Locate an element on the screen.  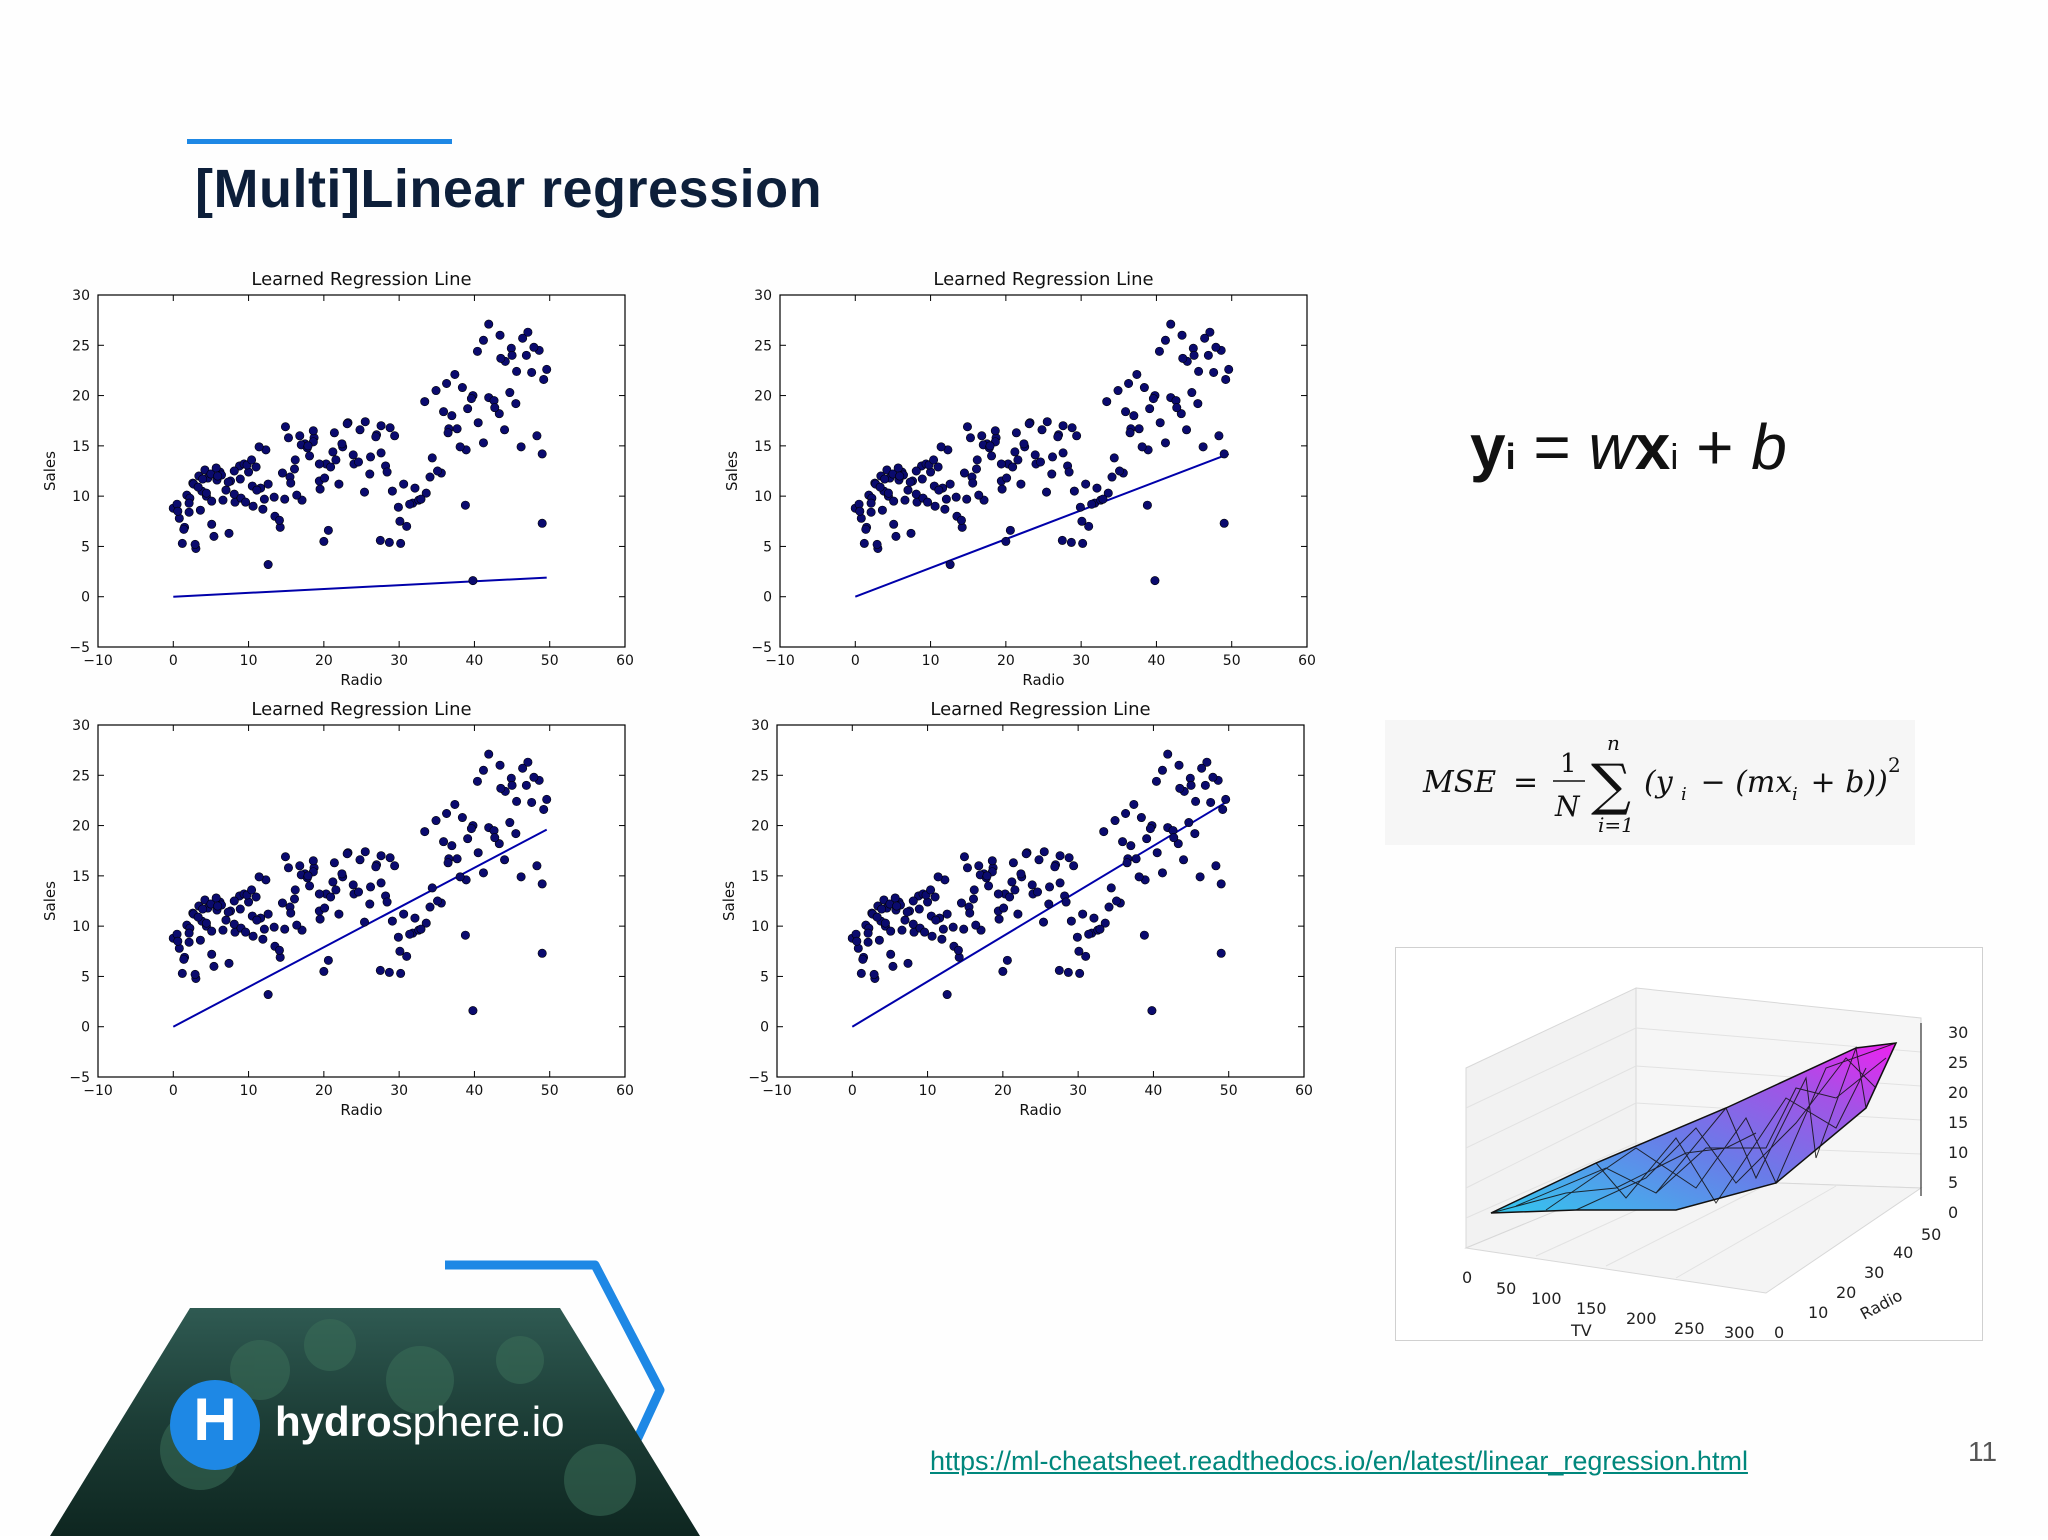
chart-4-x-axis-label: Radio is located at coordinates (1040, 1108).